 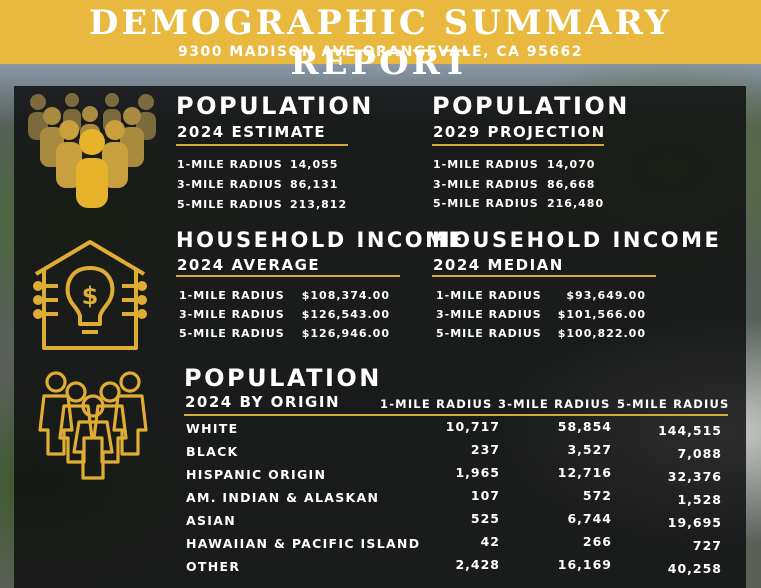 I want to click on value-3-mile: 3,527, so click(x=589, y=449).